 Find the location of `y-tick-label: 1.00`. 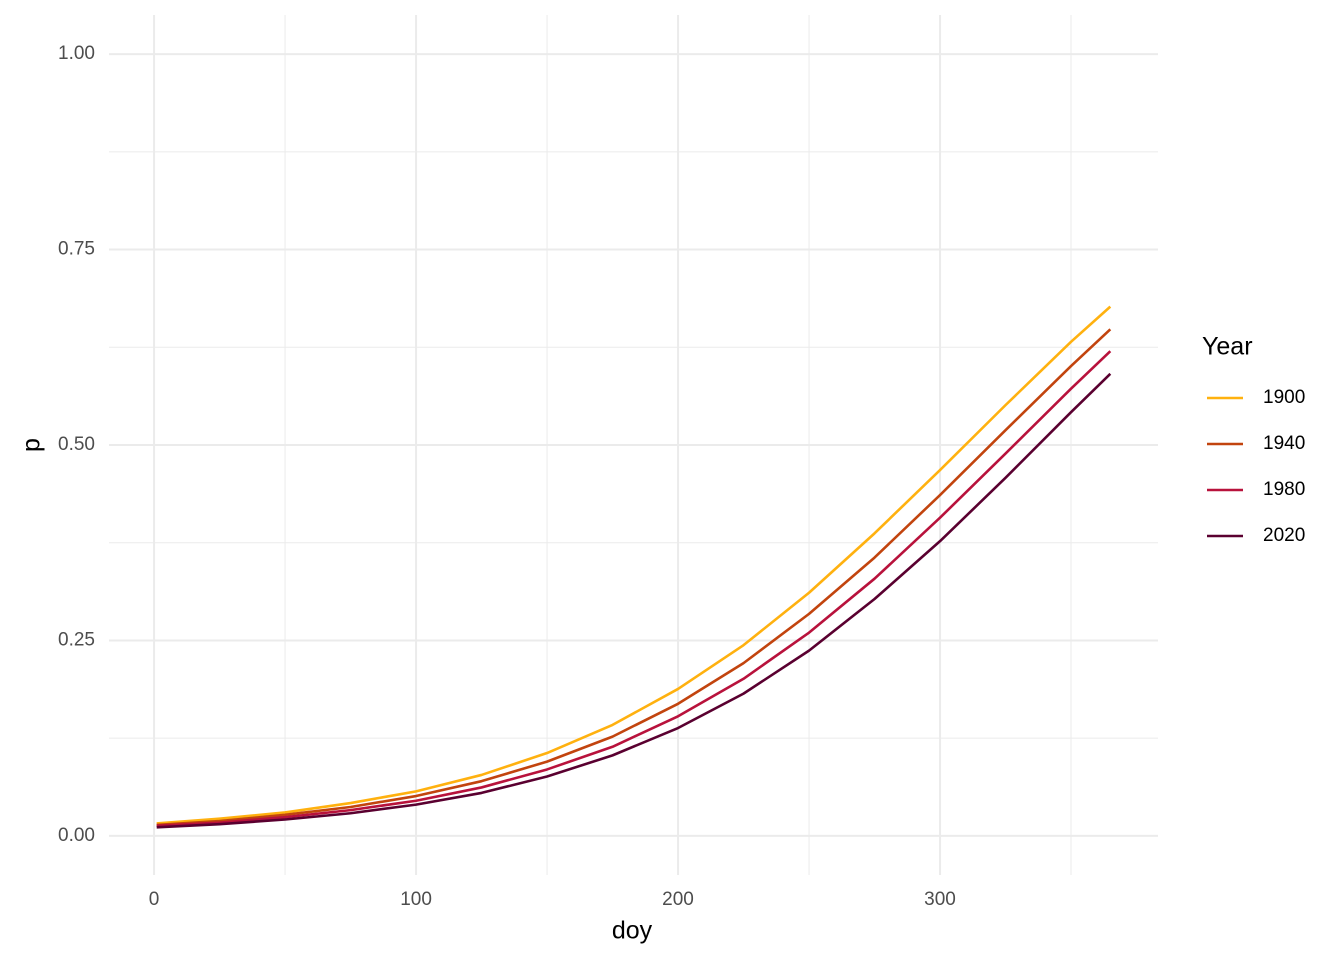

y-tick-label: 1.00 is located at coordinates (76, 53).